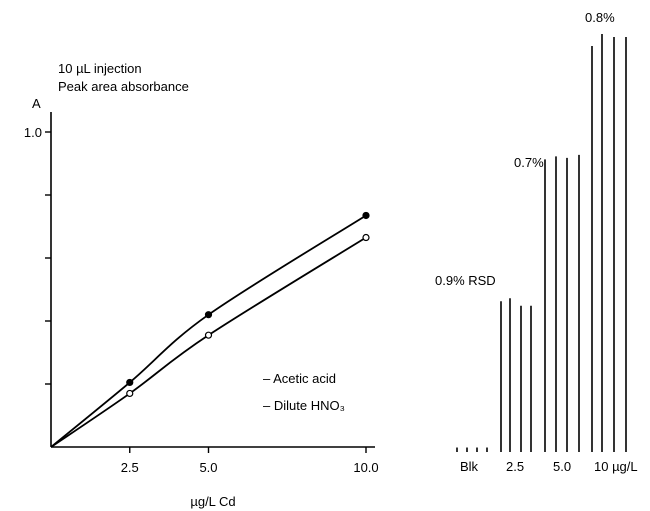  What do you see at coordinates (562, 466) in the screenshot?
I see `bar-category-label: 5.0` at bounding box center [562, 466].